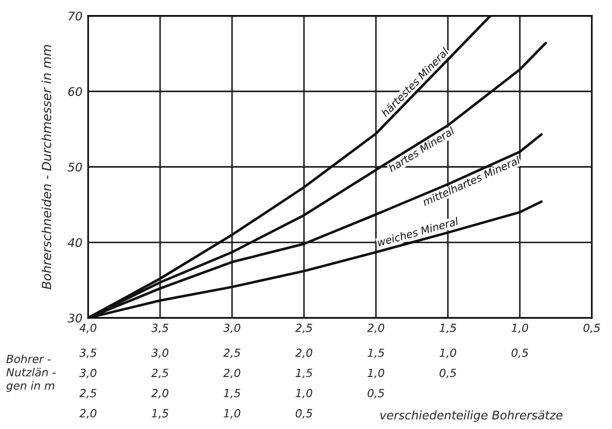  What do you see at coordinates (375, 329) in the screenshot?
I see `x-tick-label: 2,0` at bounding box center [375, 329].